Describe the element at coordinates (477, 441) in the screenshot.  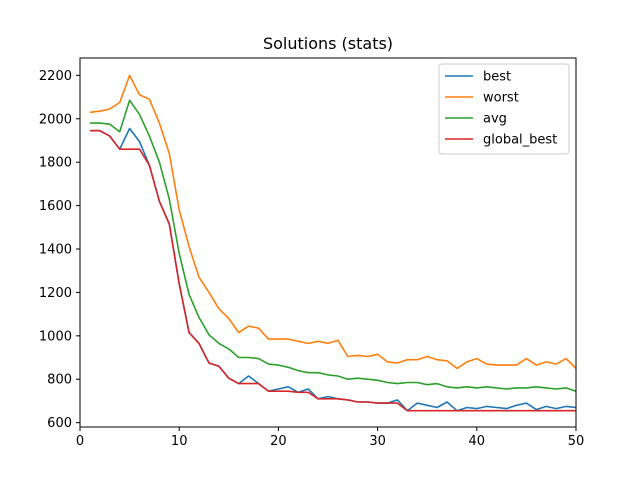
I see `x-tick-label: 40` at that location.